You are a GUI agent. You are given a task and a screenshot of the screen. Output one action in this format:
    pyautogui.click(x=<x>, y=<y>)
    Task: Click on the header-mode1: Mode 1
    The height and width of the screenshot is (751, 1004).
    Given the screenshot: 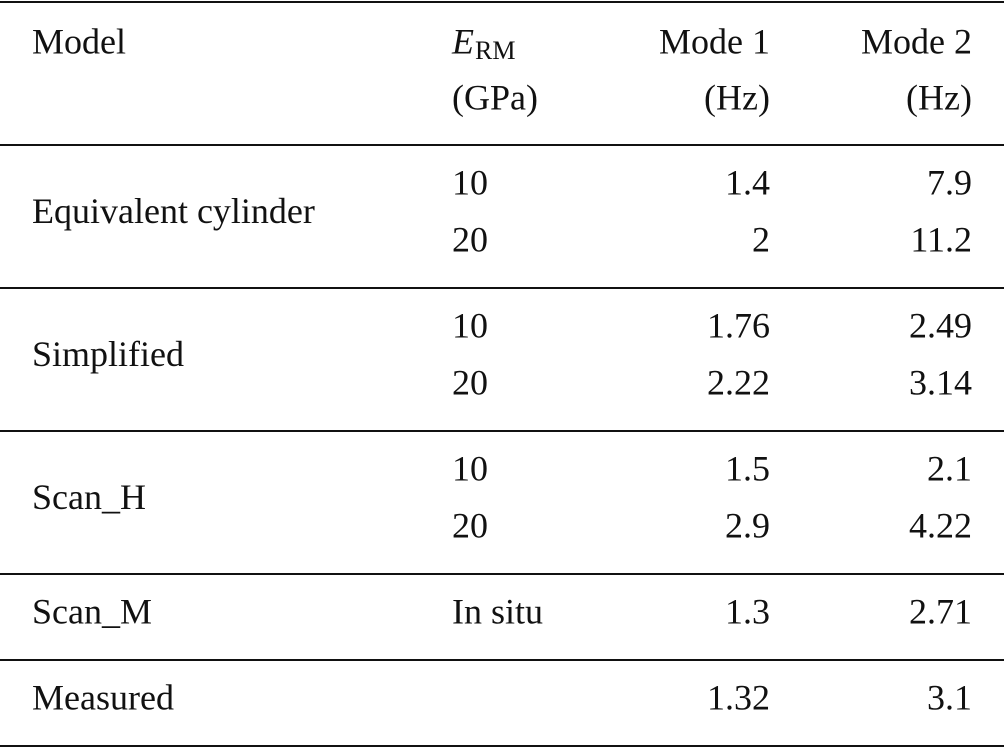 What is the action you would take?
    pyautogui.click(x=714, y=41)
    